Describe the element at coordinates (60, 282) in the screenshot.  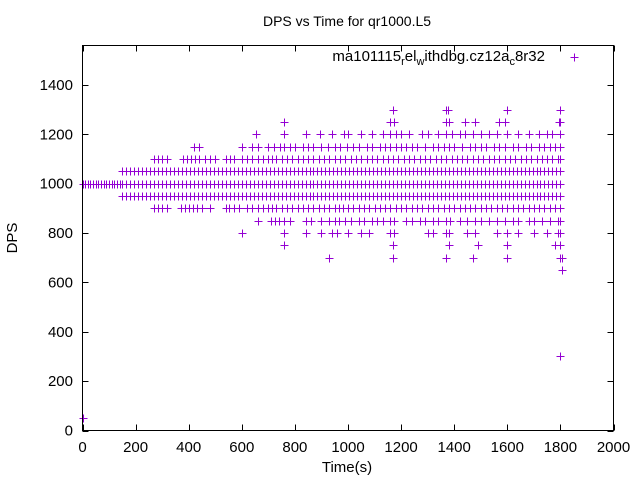
I see `y-tick-label: 600` at that location.